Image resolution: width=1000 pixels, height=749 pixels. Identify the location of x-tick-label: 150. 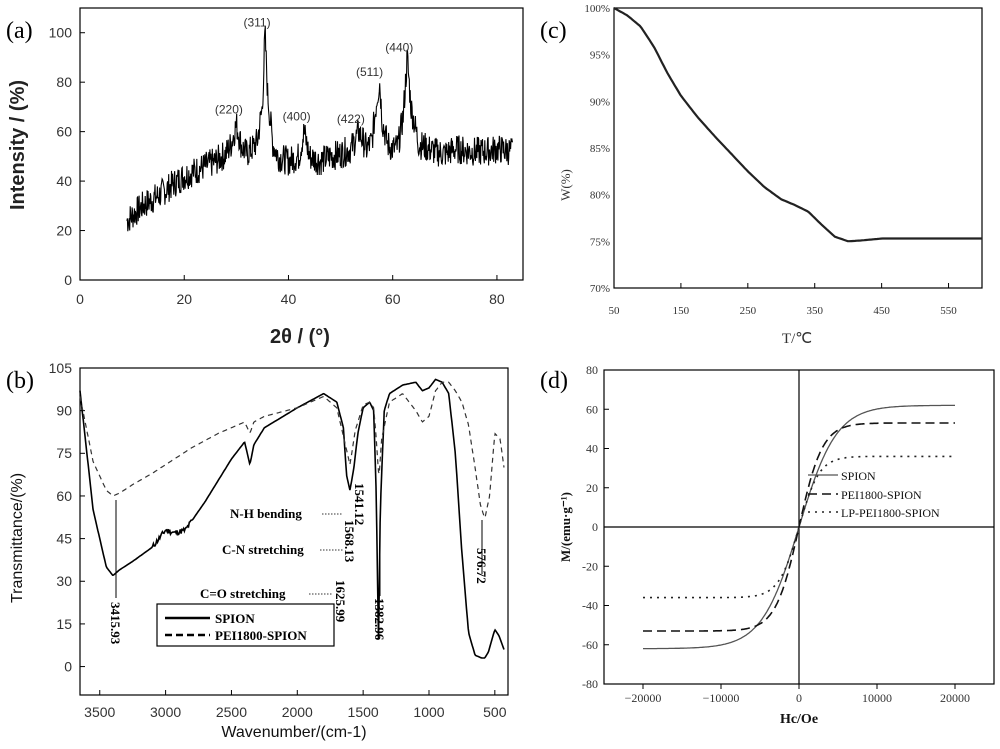
(681, 311).